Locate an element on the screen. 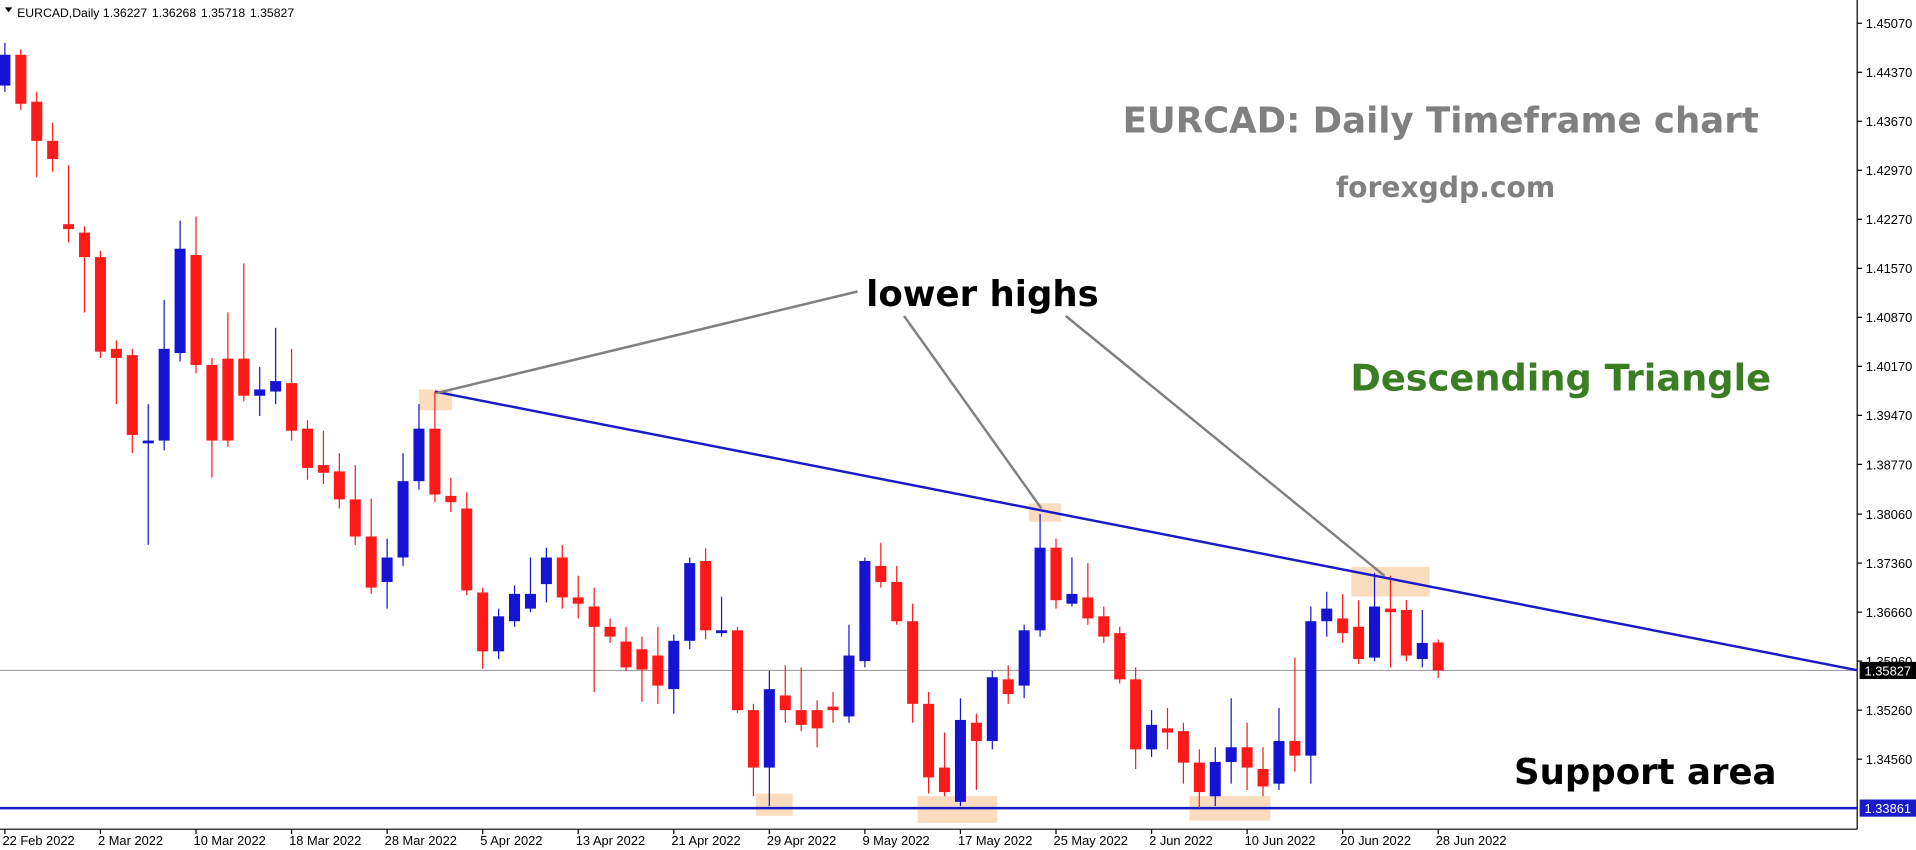 The height and width of the screenshot is (850, 1916). highlight is located at coordinates (774, 804).